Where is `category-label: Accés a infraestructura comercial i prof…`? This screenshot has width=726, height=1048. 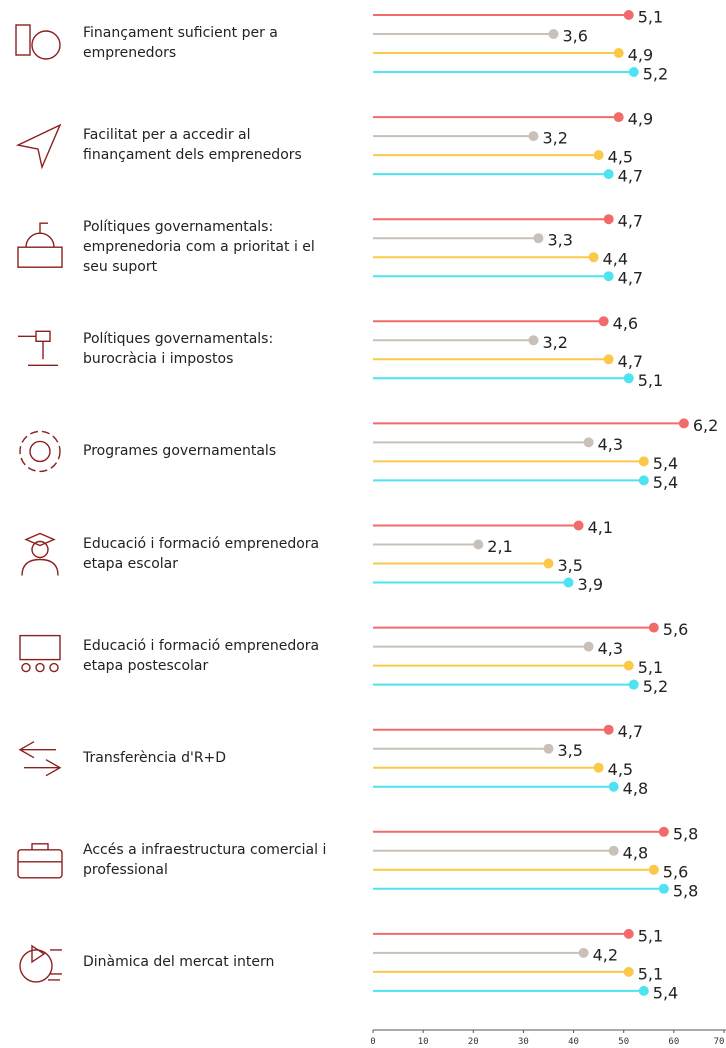 category-label: Accés a infraestructura comercial i prof… is located at coordinates (205, 859).